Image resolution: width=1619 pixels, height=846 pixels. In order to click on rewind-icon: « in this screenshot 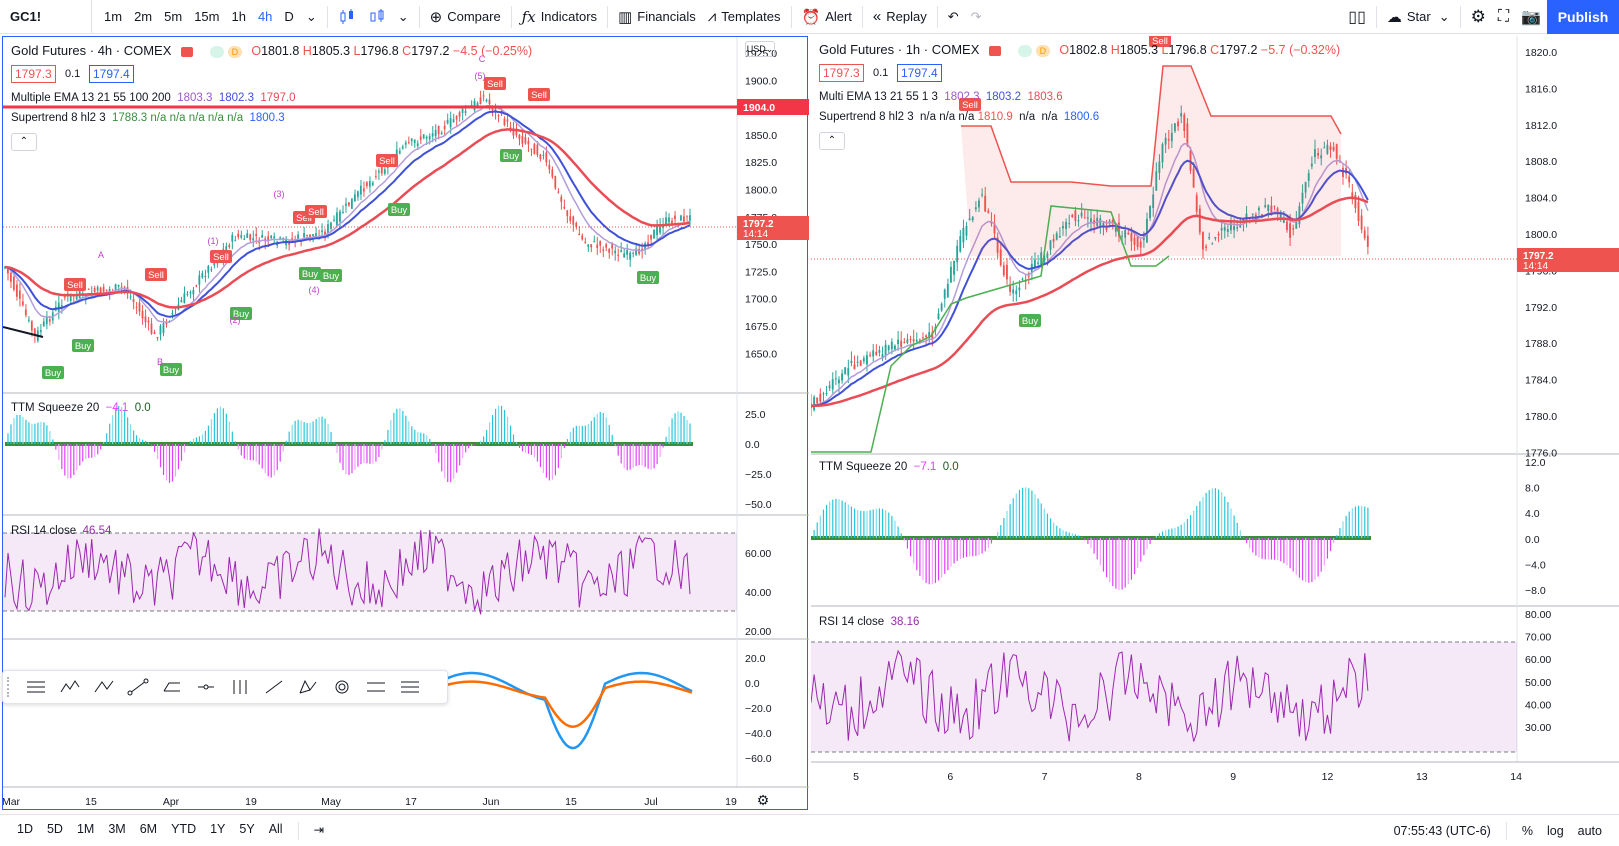, I will do `click(877, 16)`.